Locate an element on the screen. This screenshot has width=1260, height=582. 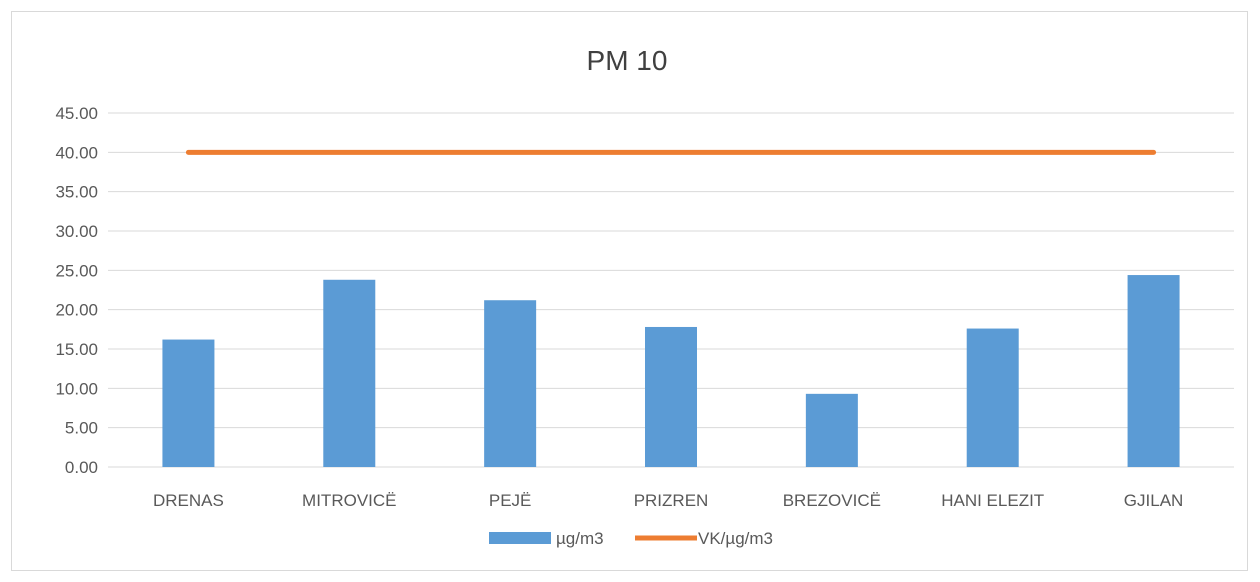
x-tick-label: PRIZREN is located at coordinates (671, 500).